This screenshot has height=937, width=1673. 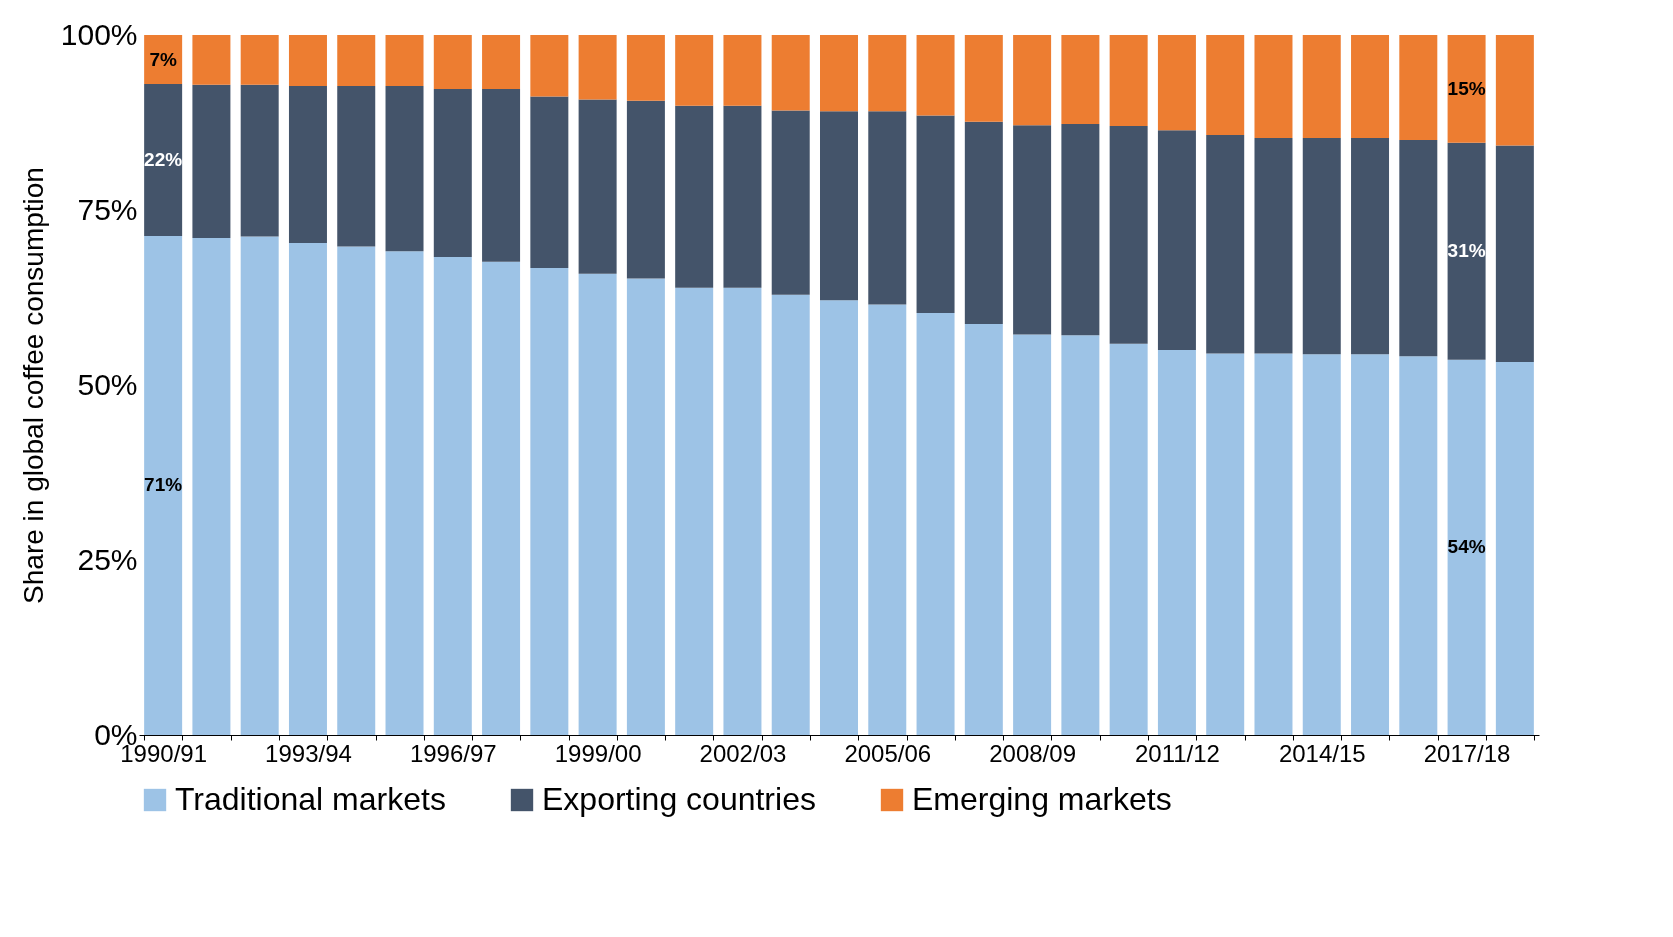 What do you see at coordinates (107, 209) in the screenshot?
I see `y-tick-label: 75%` at bounding box center [107, 209].